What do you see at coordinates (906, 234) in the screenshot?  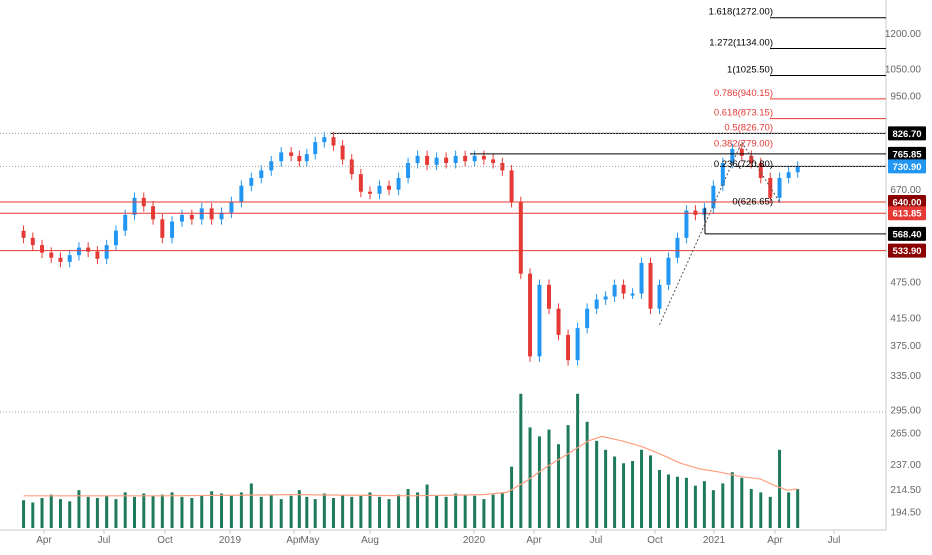 I see `price-badge-label: 568.40` at bounding box center [906, 234].